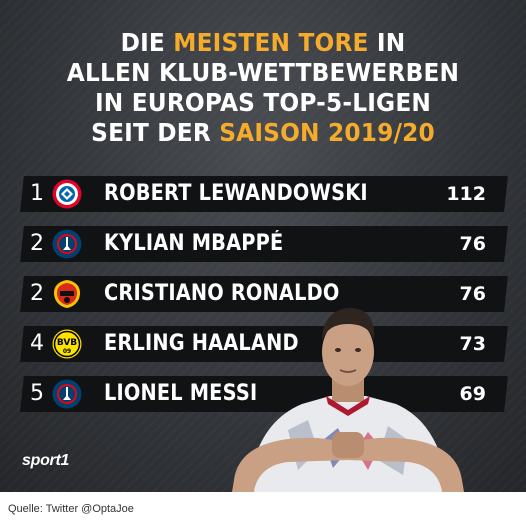  I want to click on headline-text: SEIT DER, so click(155, 132).